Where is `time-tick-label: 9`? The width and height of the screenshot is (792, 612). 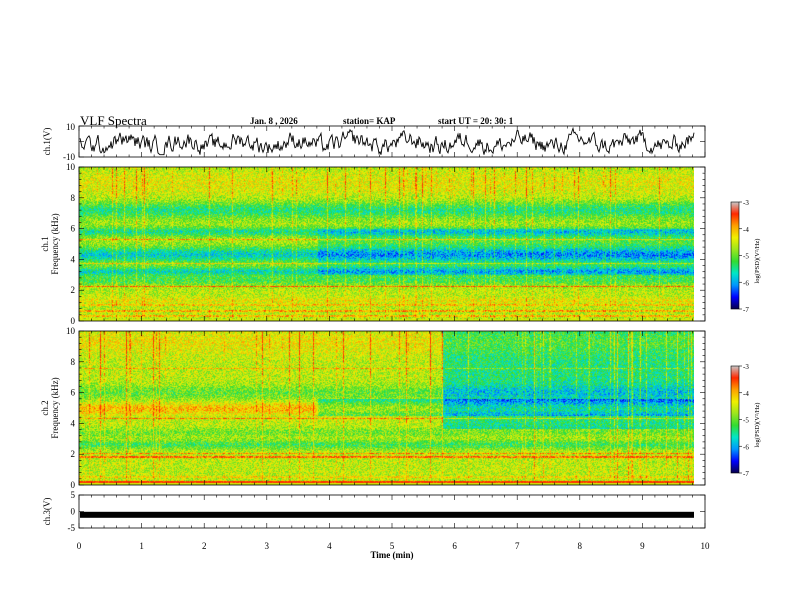 time-tick-label: 9 is located at coordinates (642, 546).